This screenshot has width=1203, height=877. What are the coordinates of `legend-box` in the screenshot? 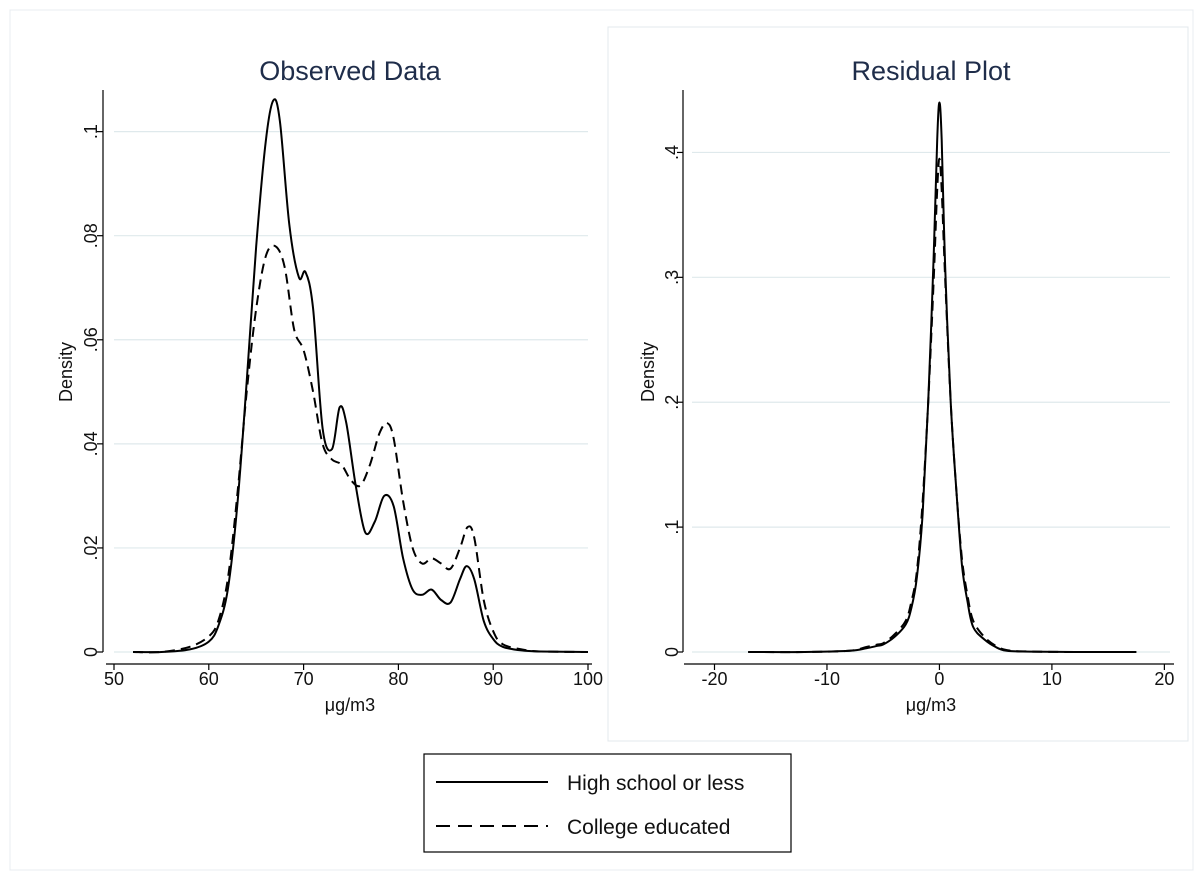 It's located at (607, 803).